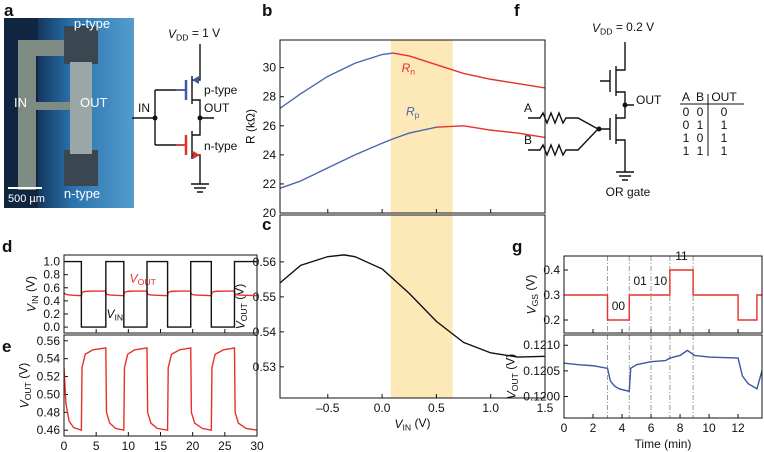 The height and width of the screenshot is (452, 764). Describe the element at coordinates (161, 445) in the screenshot. I see `x-tick-label: 15` at that location.